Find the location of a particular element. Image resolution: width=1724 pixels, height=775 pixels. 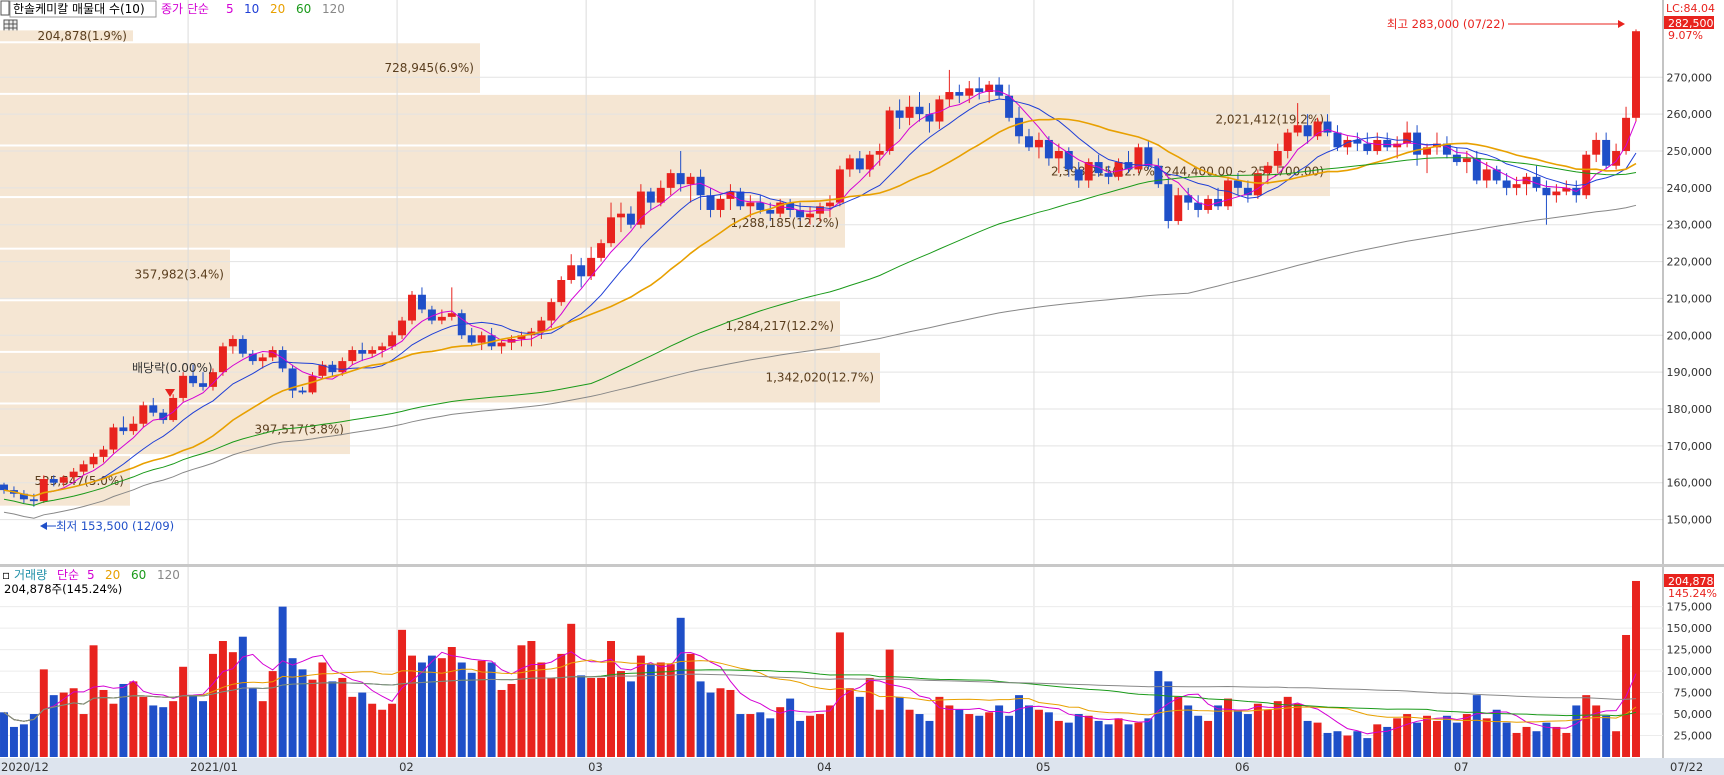

price-change-pct: 9.07% is located at coordinates (1685, 35).